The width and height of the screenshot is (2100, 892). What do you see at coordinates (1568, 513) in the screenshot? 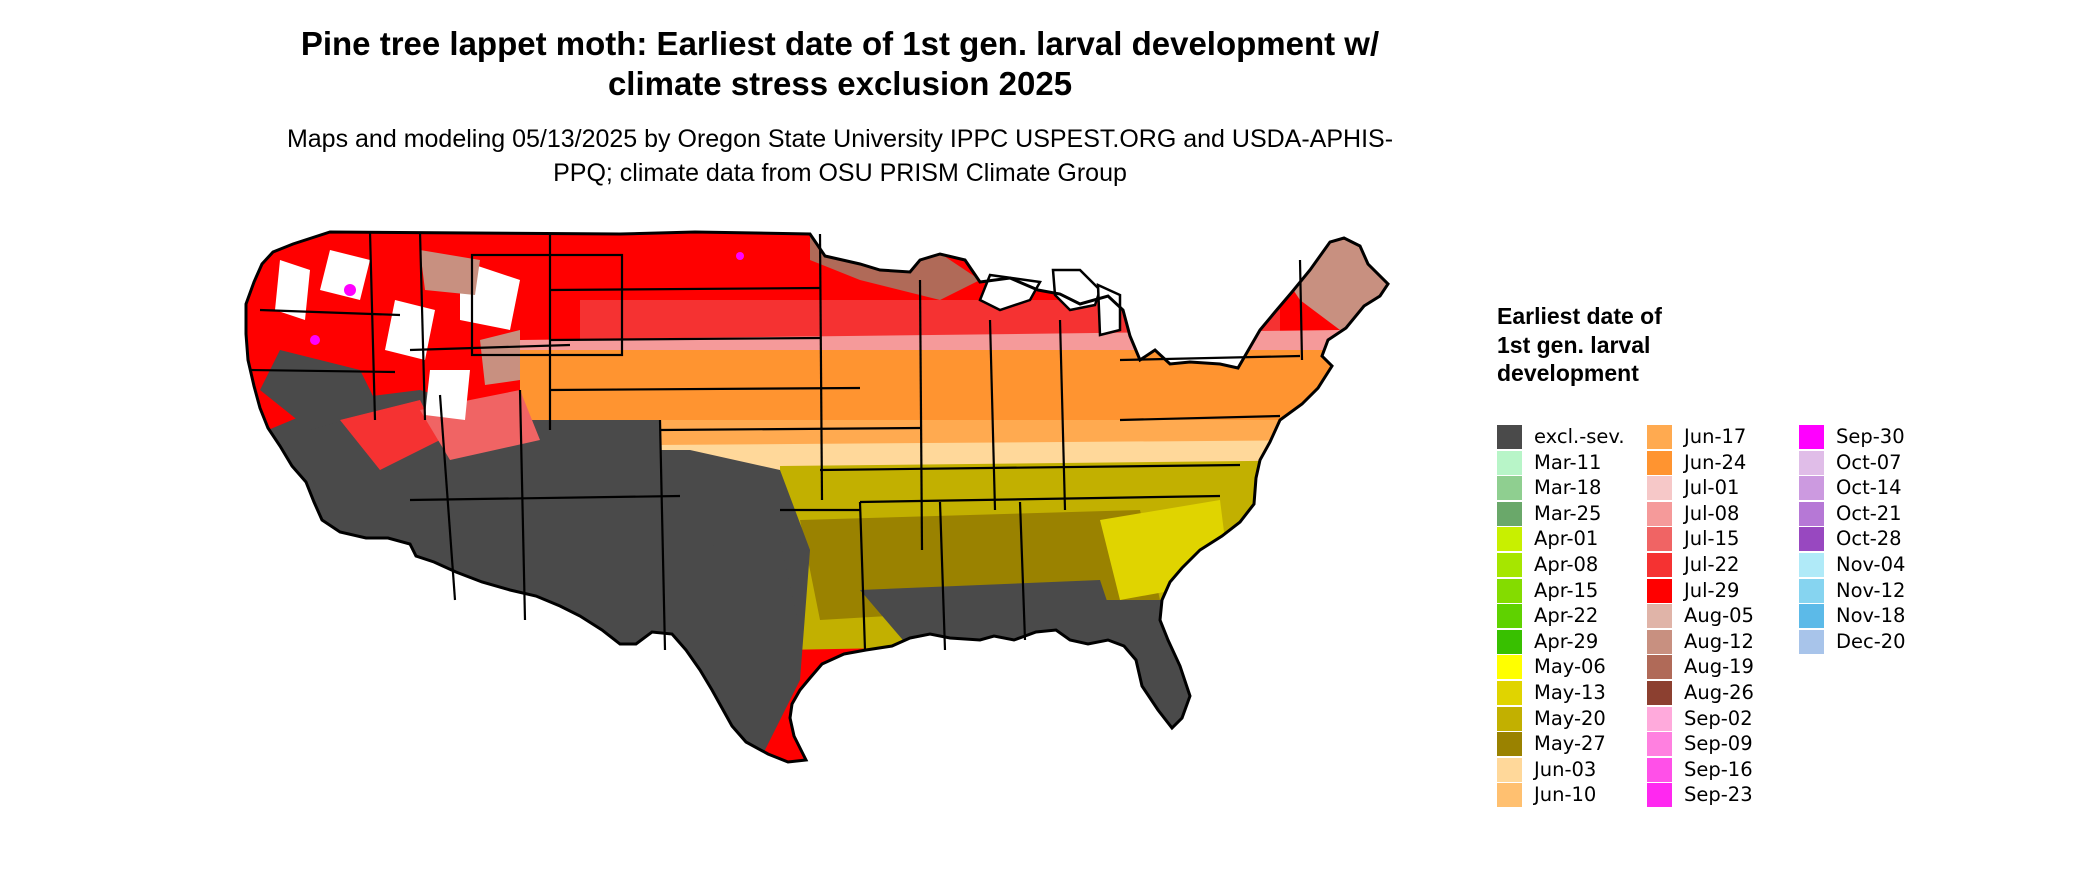
I see `legend-label: Mar-25` at bounding box center [1568, 513].